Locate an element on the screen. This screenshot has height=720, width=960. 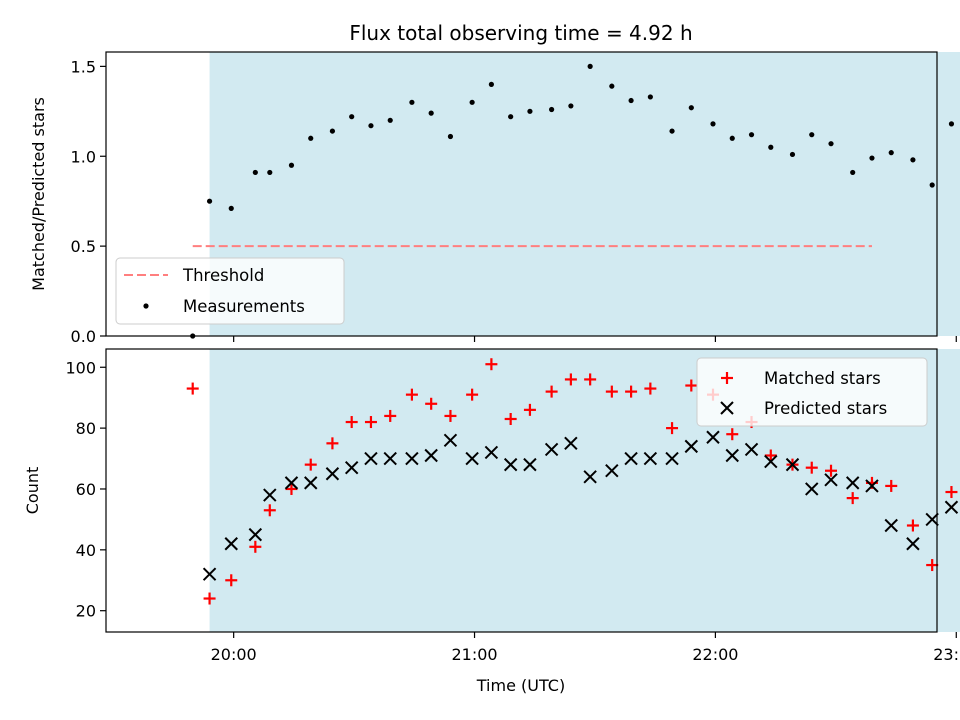
x-tick-label: 22:00 is located at coordinates (715, 654).